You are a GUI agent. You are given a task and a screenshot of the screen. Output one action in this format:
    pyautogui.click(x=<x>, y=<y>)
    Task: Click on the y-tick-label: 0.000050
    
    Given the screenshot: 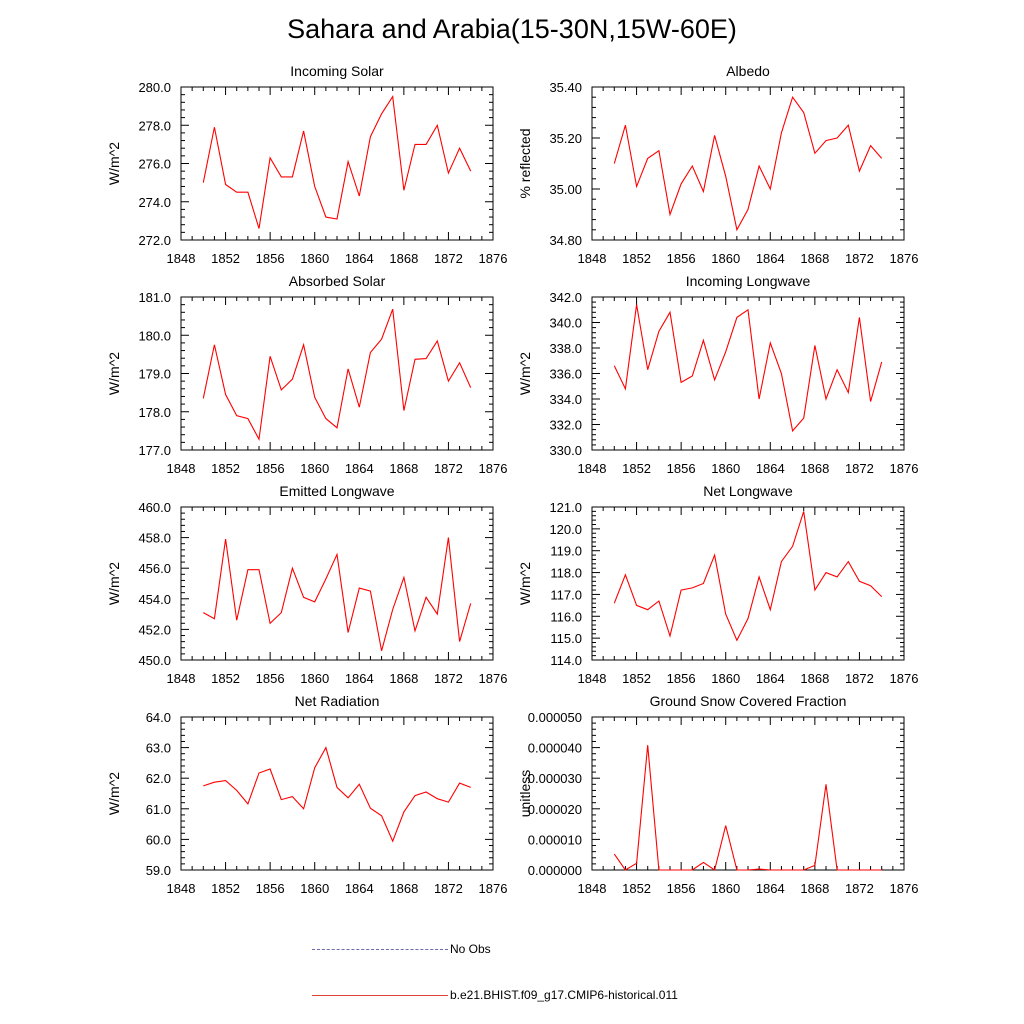 What is the action you would take?
    pyautogui.click(x=555, y=717)
    